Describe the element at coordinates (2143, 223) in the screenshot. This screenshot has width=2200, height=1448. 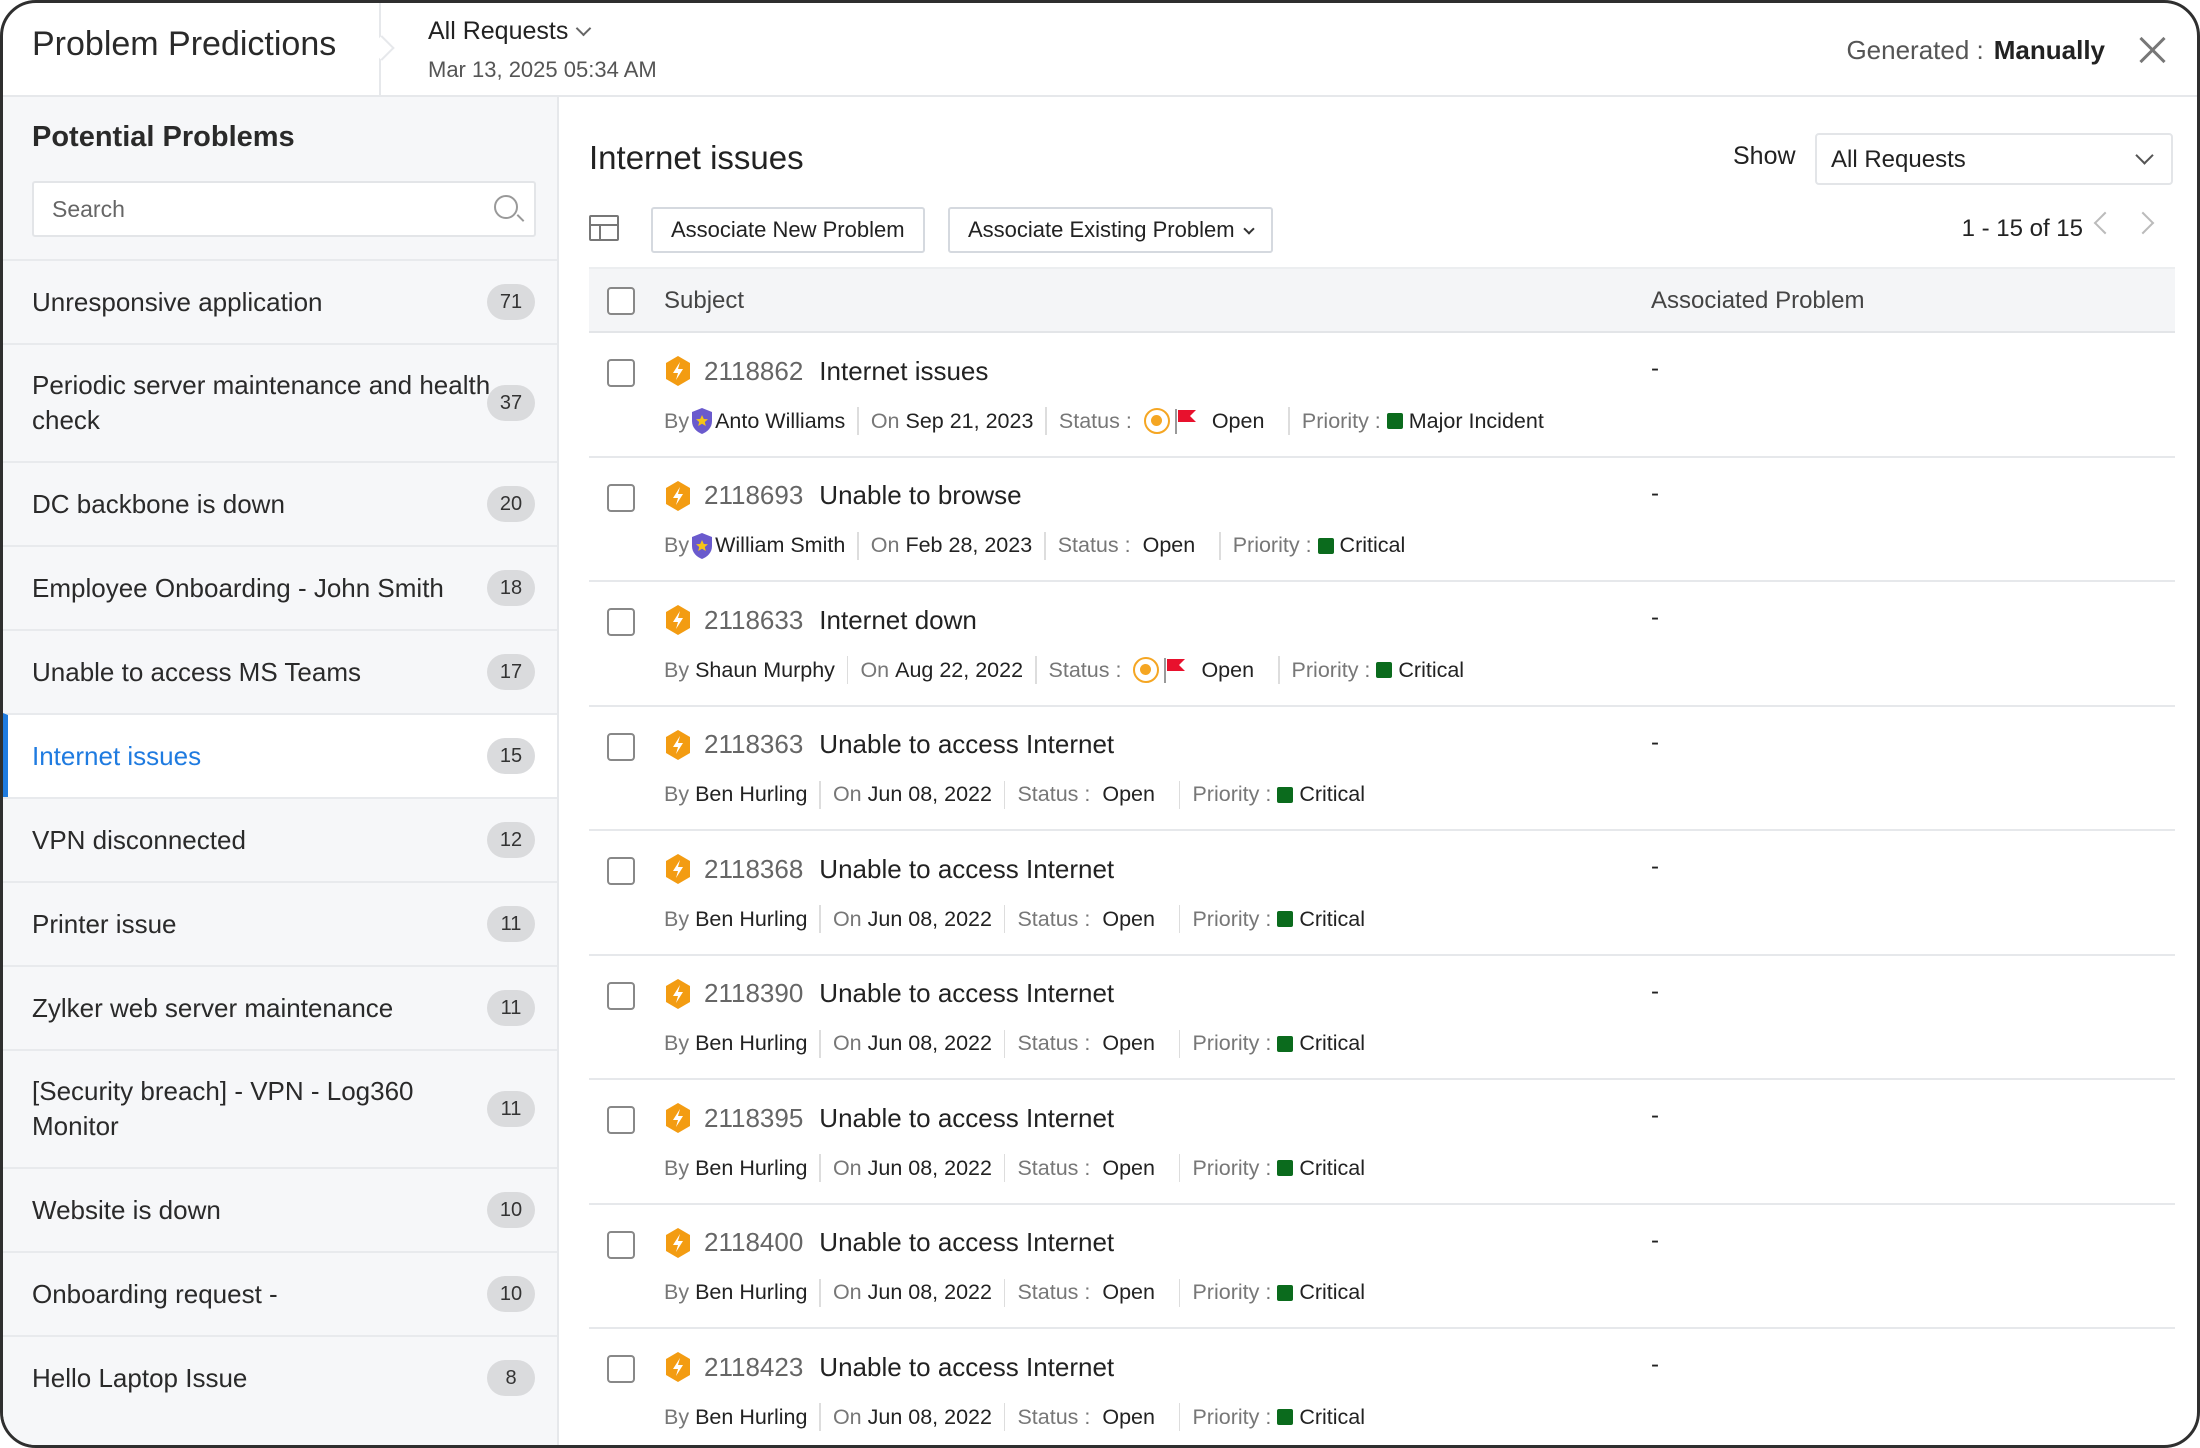
I see `next-page-icon` at that location.